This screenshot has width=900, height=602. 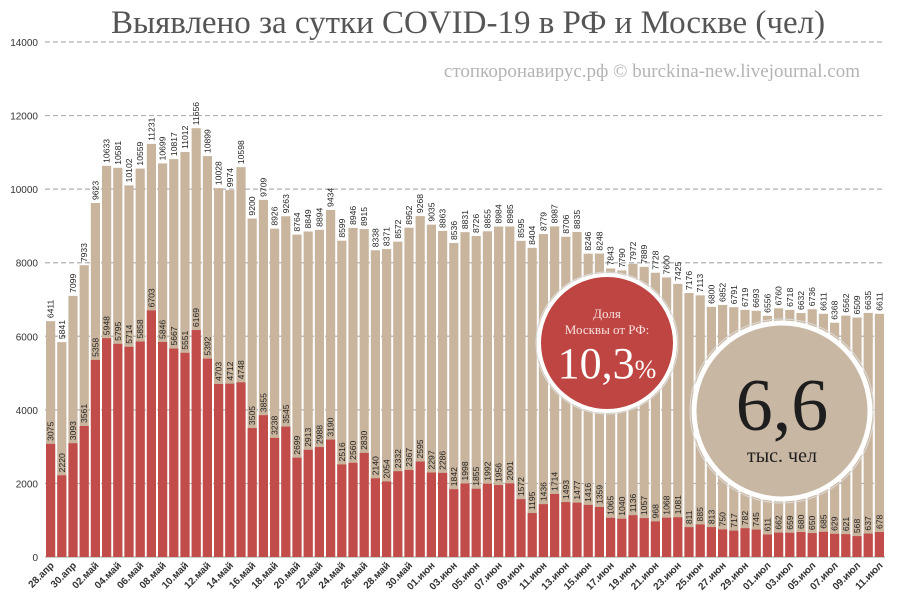 What do you see at coordinates (174, 335) in the screenshot?
I see `value-label-moscow: 5667` at bounding box center [174, 335].